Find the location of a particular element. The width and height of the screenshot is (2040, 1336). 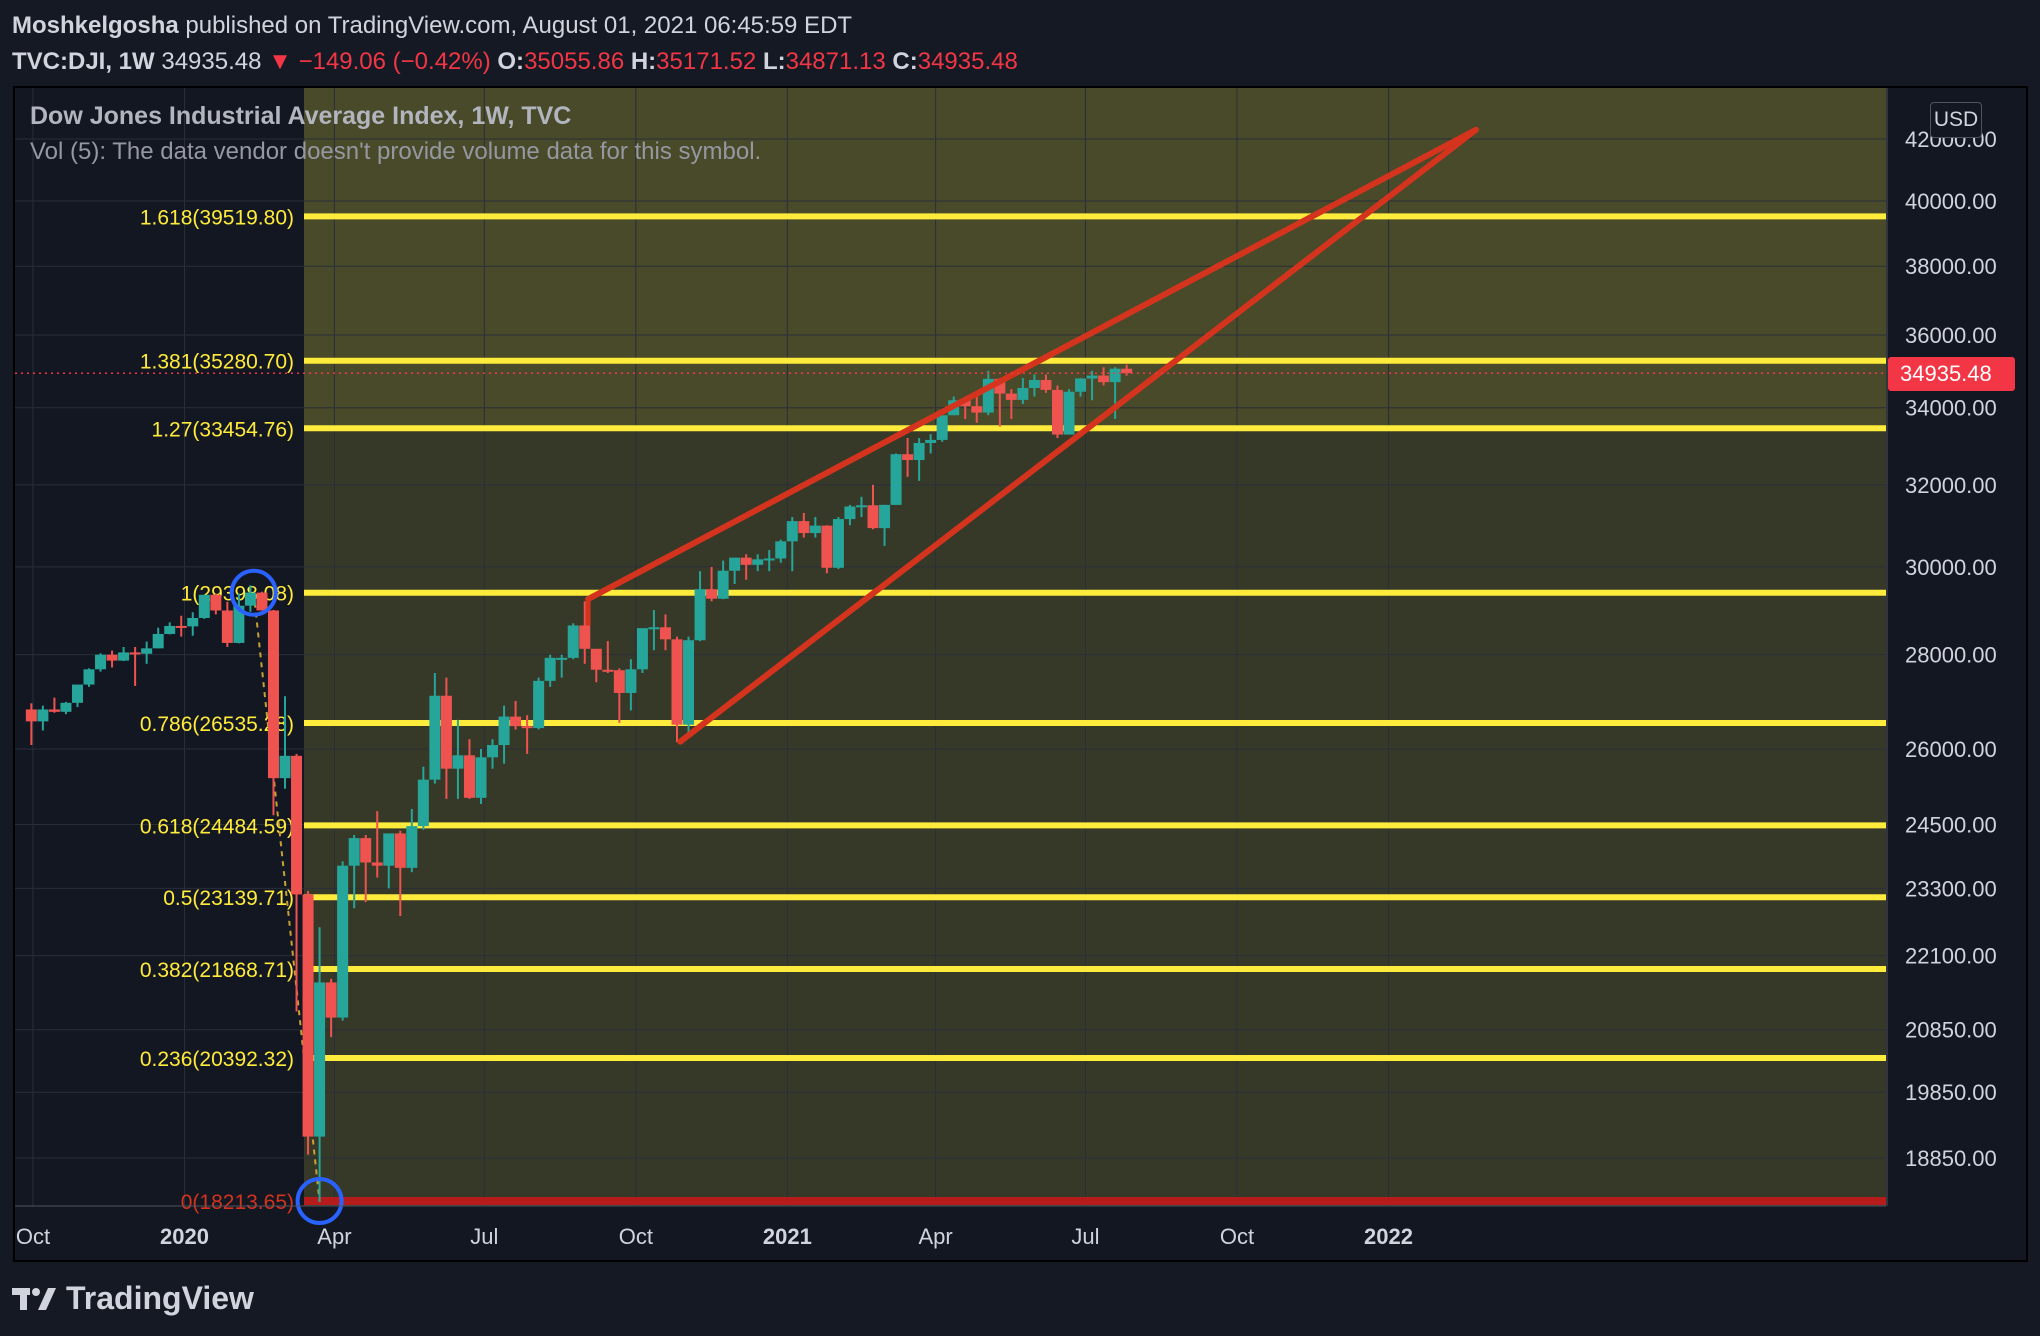

price-axis-label: 38000.00 is located at coordinates (1951, 266).